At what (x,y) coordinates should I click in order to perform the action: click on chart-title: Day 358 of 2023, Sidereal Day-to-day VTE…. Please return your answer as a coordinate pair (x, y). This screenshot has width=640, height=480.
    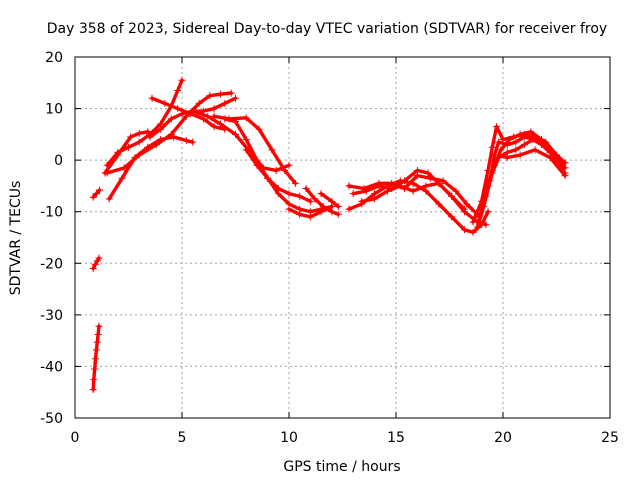
    Looking at the image, I should click on (327, 29).